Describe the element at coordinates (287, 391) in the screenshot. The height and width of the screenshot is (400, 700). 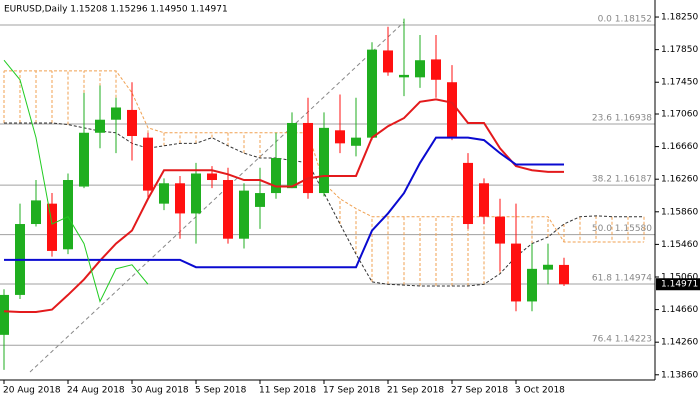
I see `x-tick-label: 11 Sep 2018` at that location.